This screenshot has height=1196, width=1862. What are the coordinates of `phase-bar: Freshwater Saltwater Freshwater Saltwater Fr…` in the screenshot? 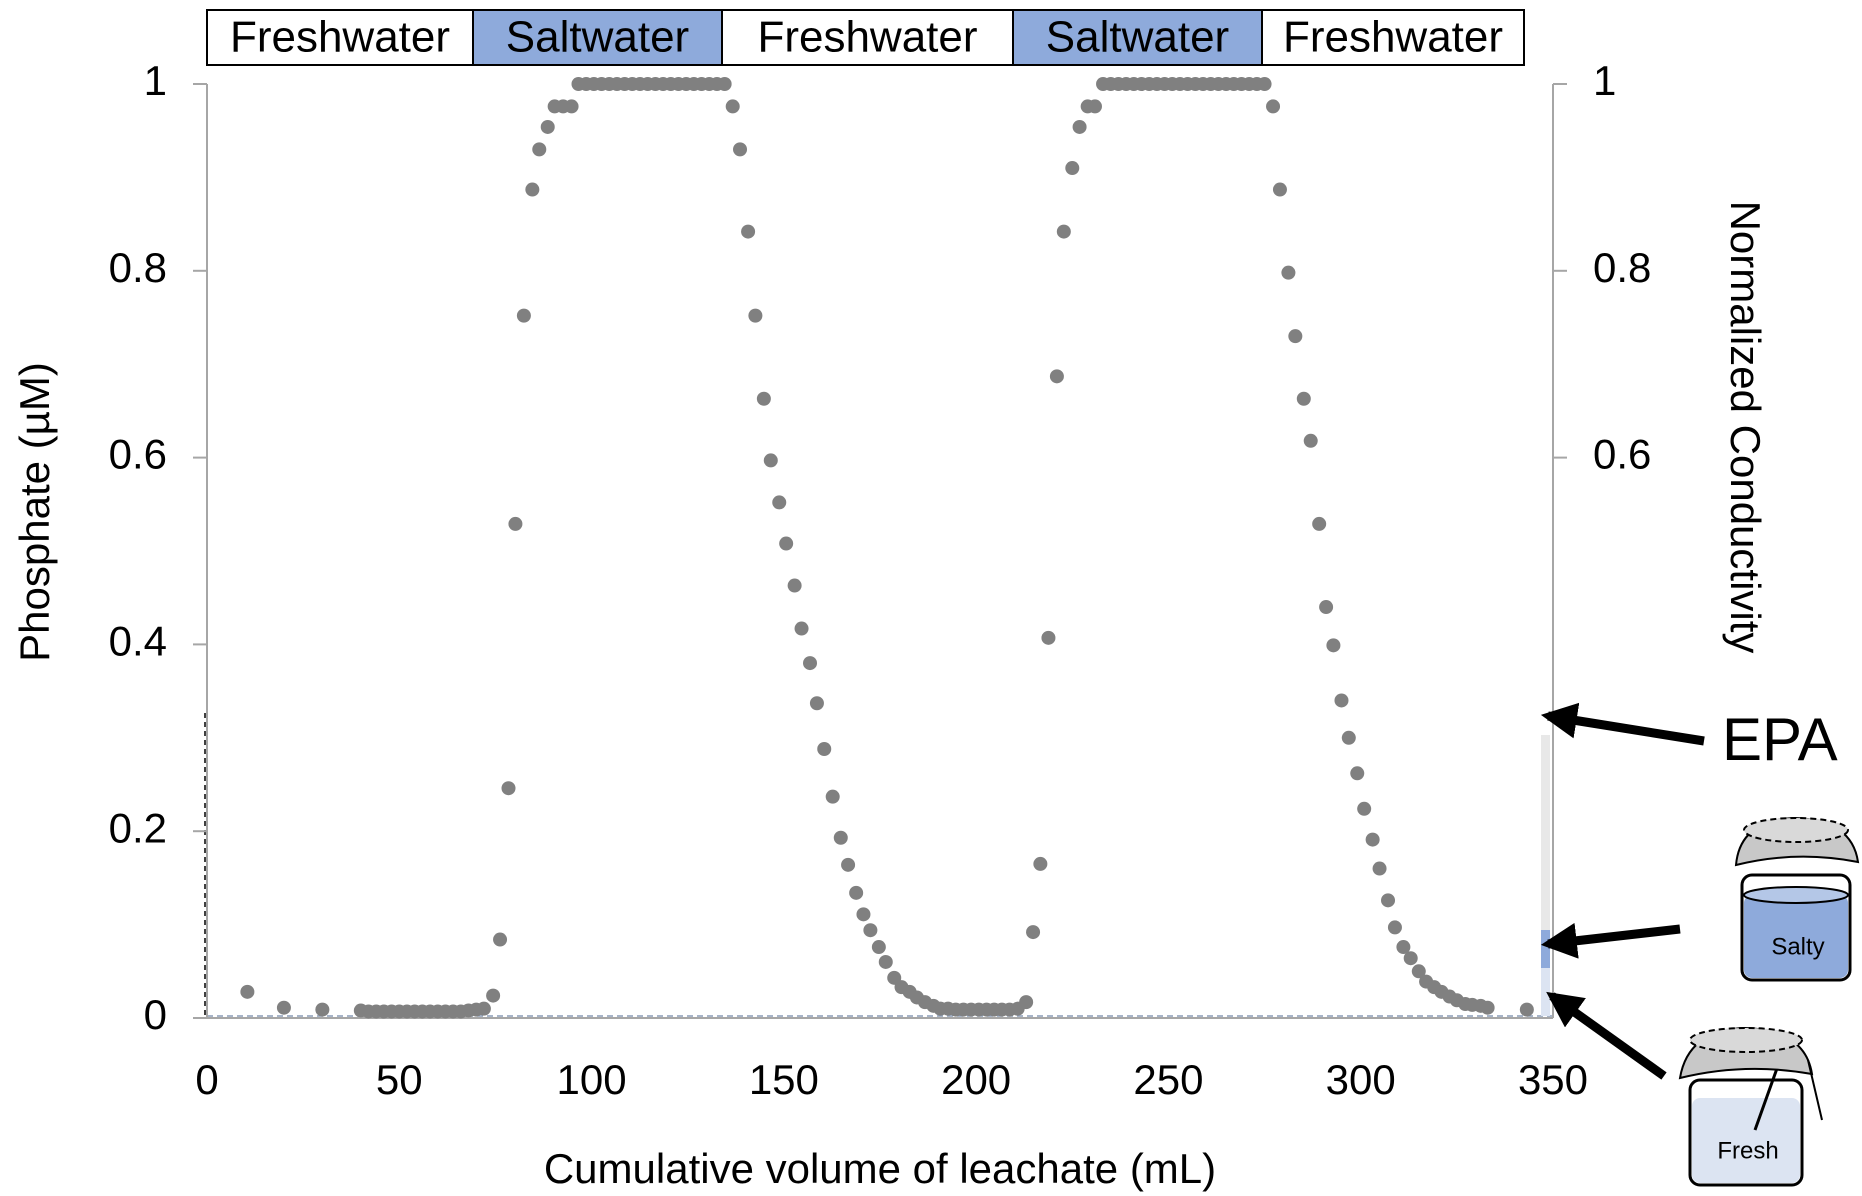 It's located at (865, 37).